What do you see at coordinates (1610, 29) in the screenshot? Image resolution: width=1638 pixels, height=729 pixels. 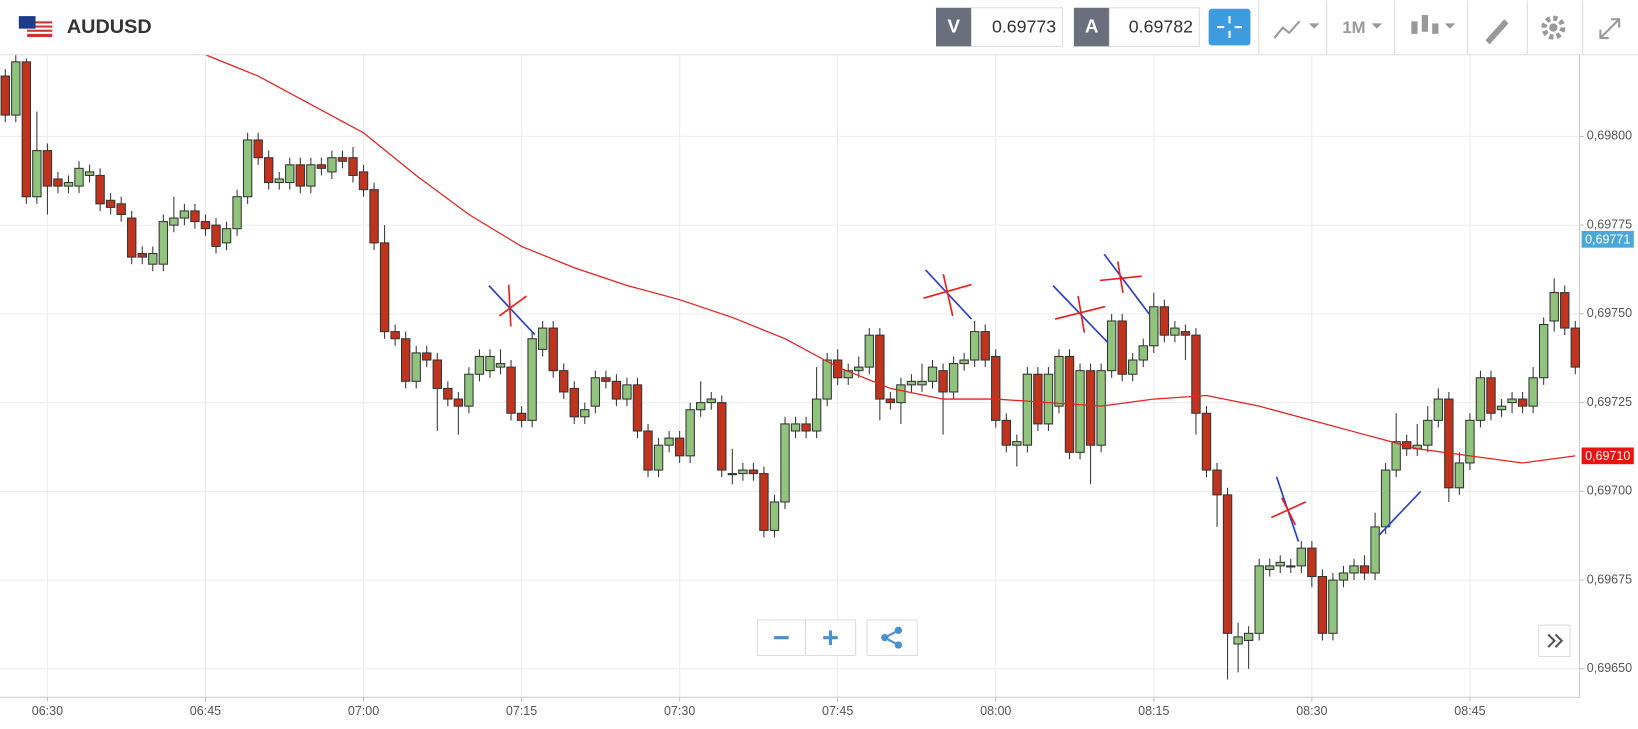 I see `fullscreen` at bounding box center [1610, 29].